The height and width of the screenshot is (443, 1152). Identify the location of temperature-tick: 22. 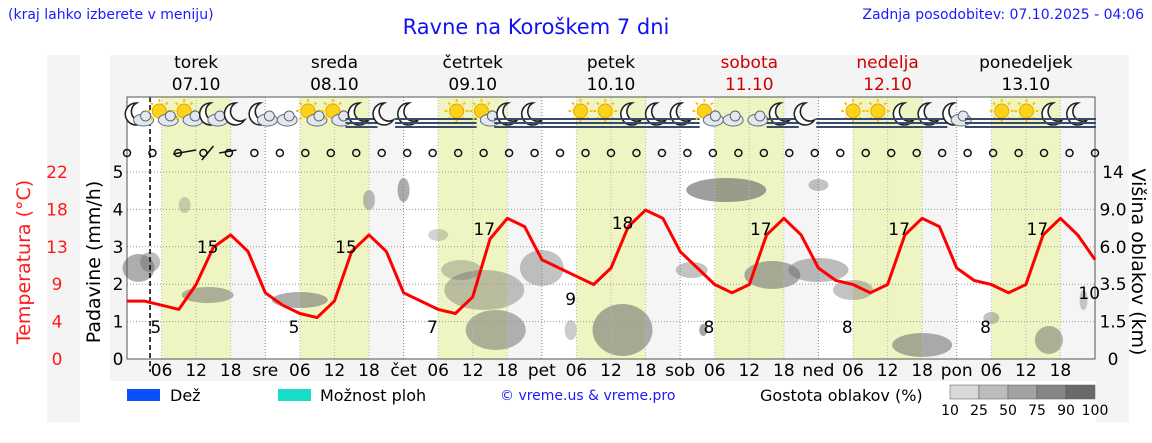
(57, 173).